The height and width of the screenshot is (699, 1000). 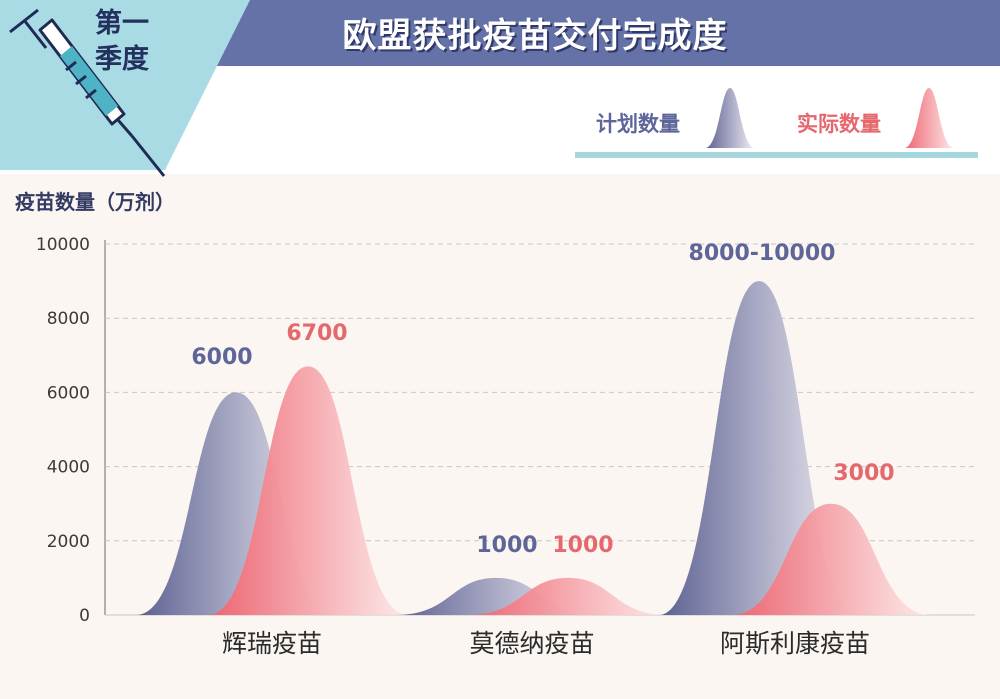 I want to click on x-category-label: 阿斯利康疫苗, so click(x=795, y=643).